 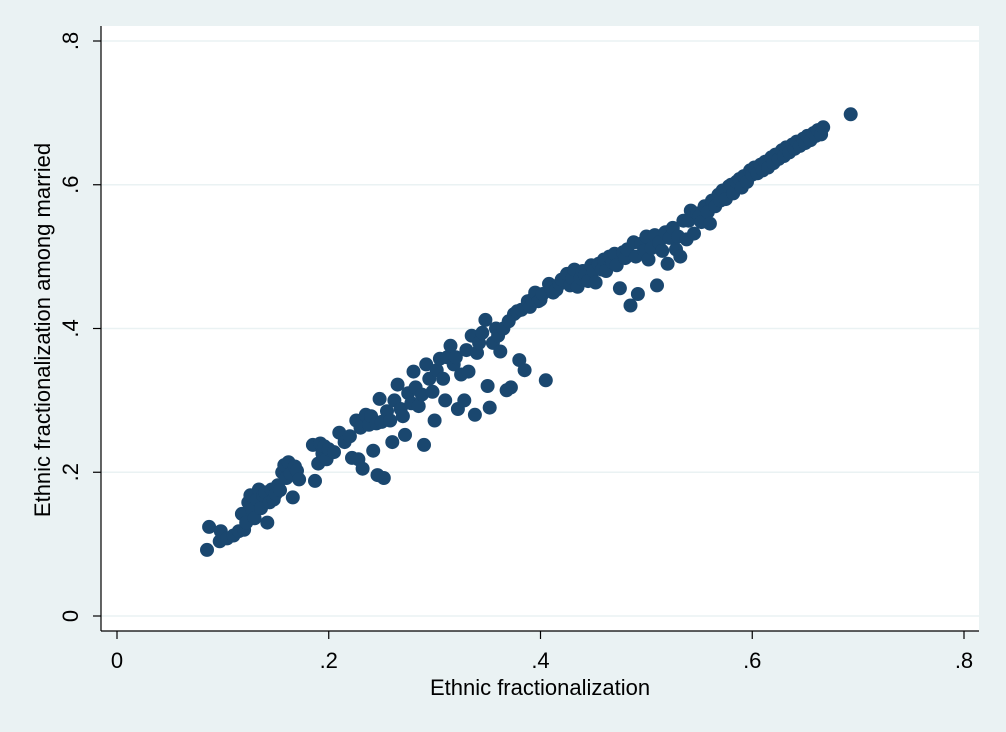 What do you see at coordinates (70, 472) in the screenshot?
I see `y-tick-label: .2` at bounding box center [70, 472].